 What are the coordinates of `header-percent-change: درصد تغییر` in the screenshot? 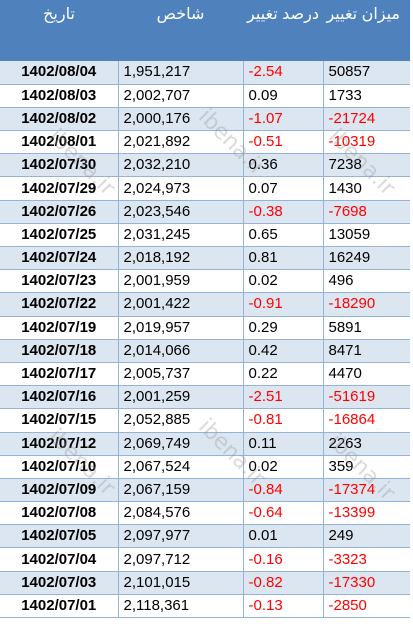 It's located at (283, 30).